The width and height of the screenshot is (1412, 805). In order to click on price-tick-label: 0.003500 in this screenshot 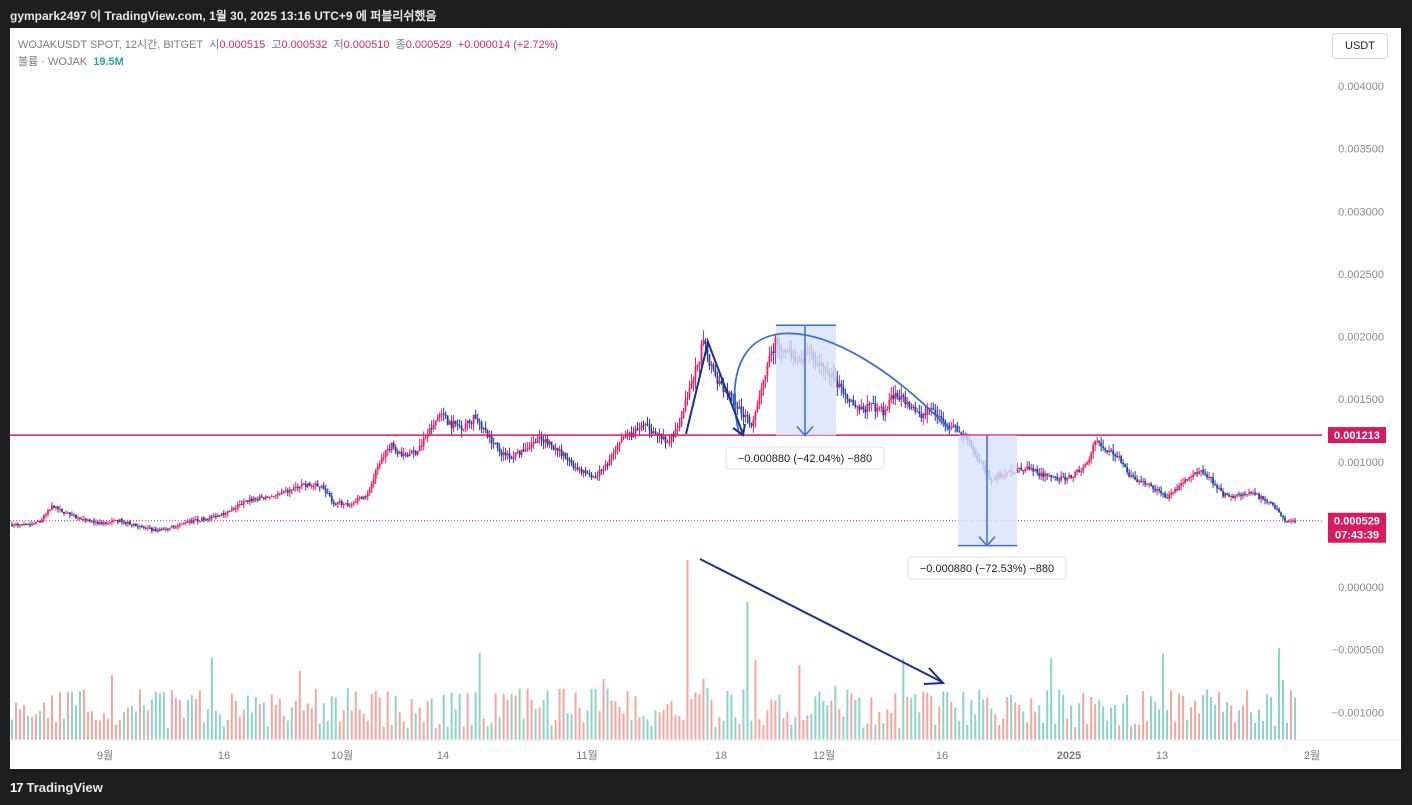, I will do `click(1361, 150)`.